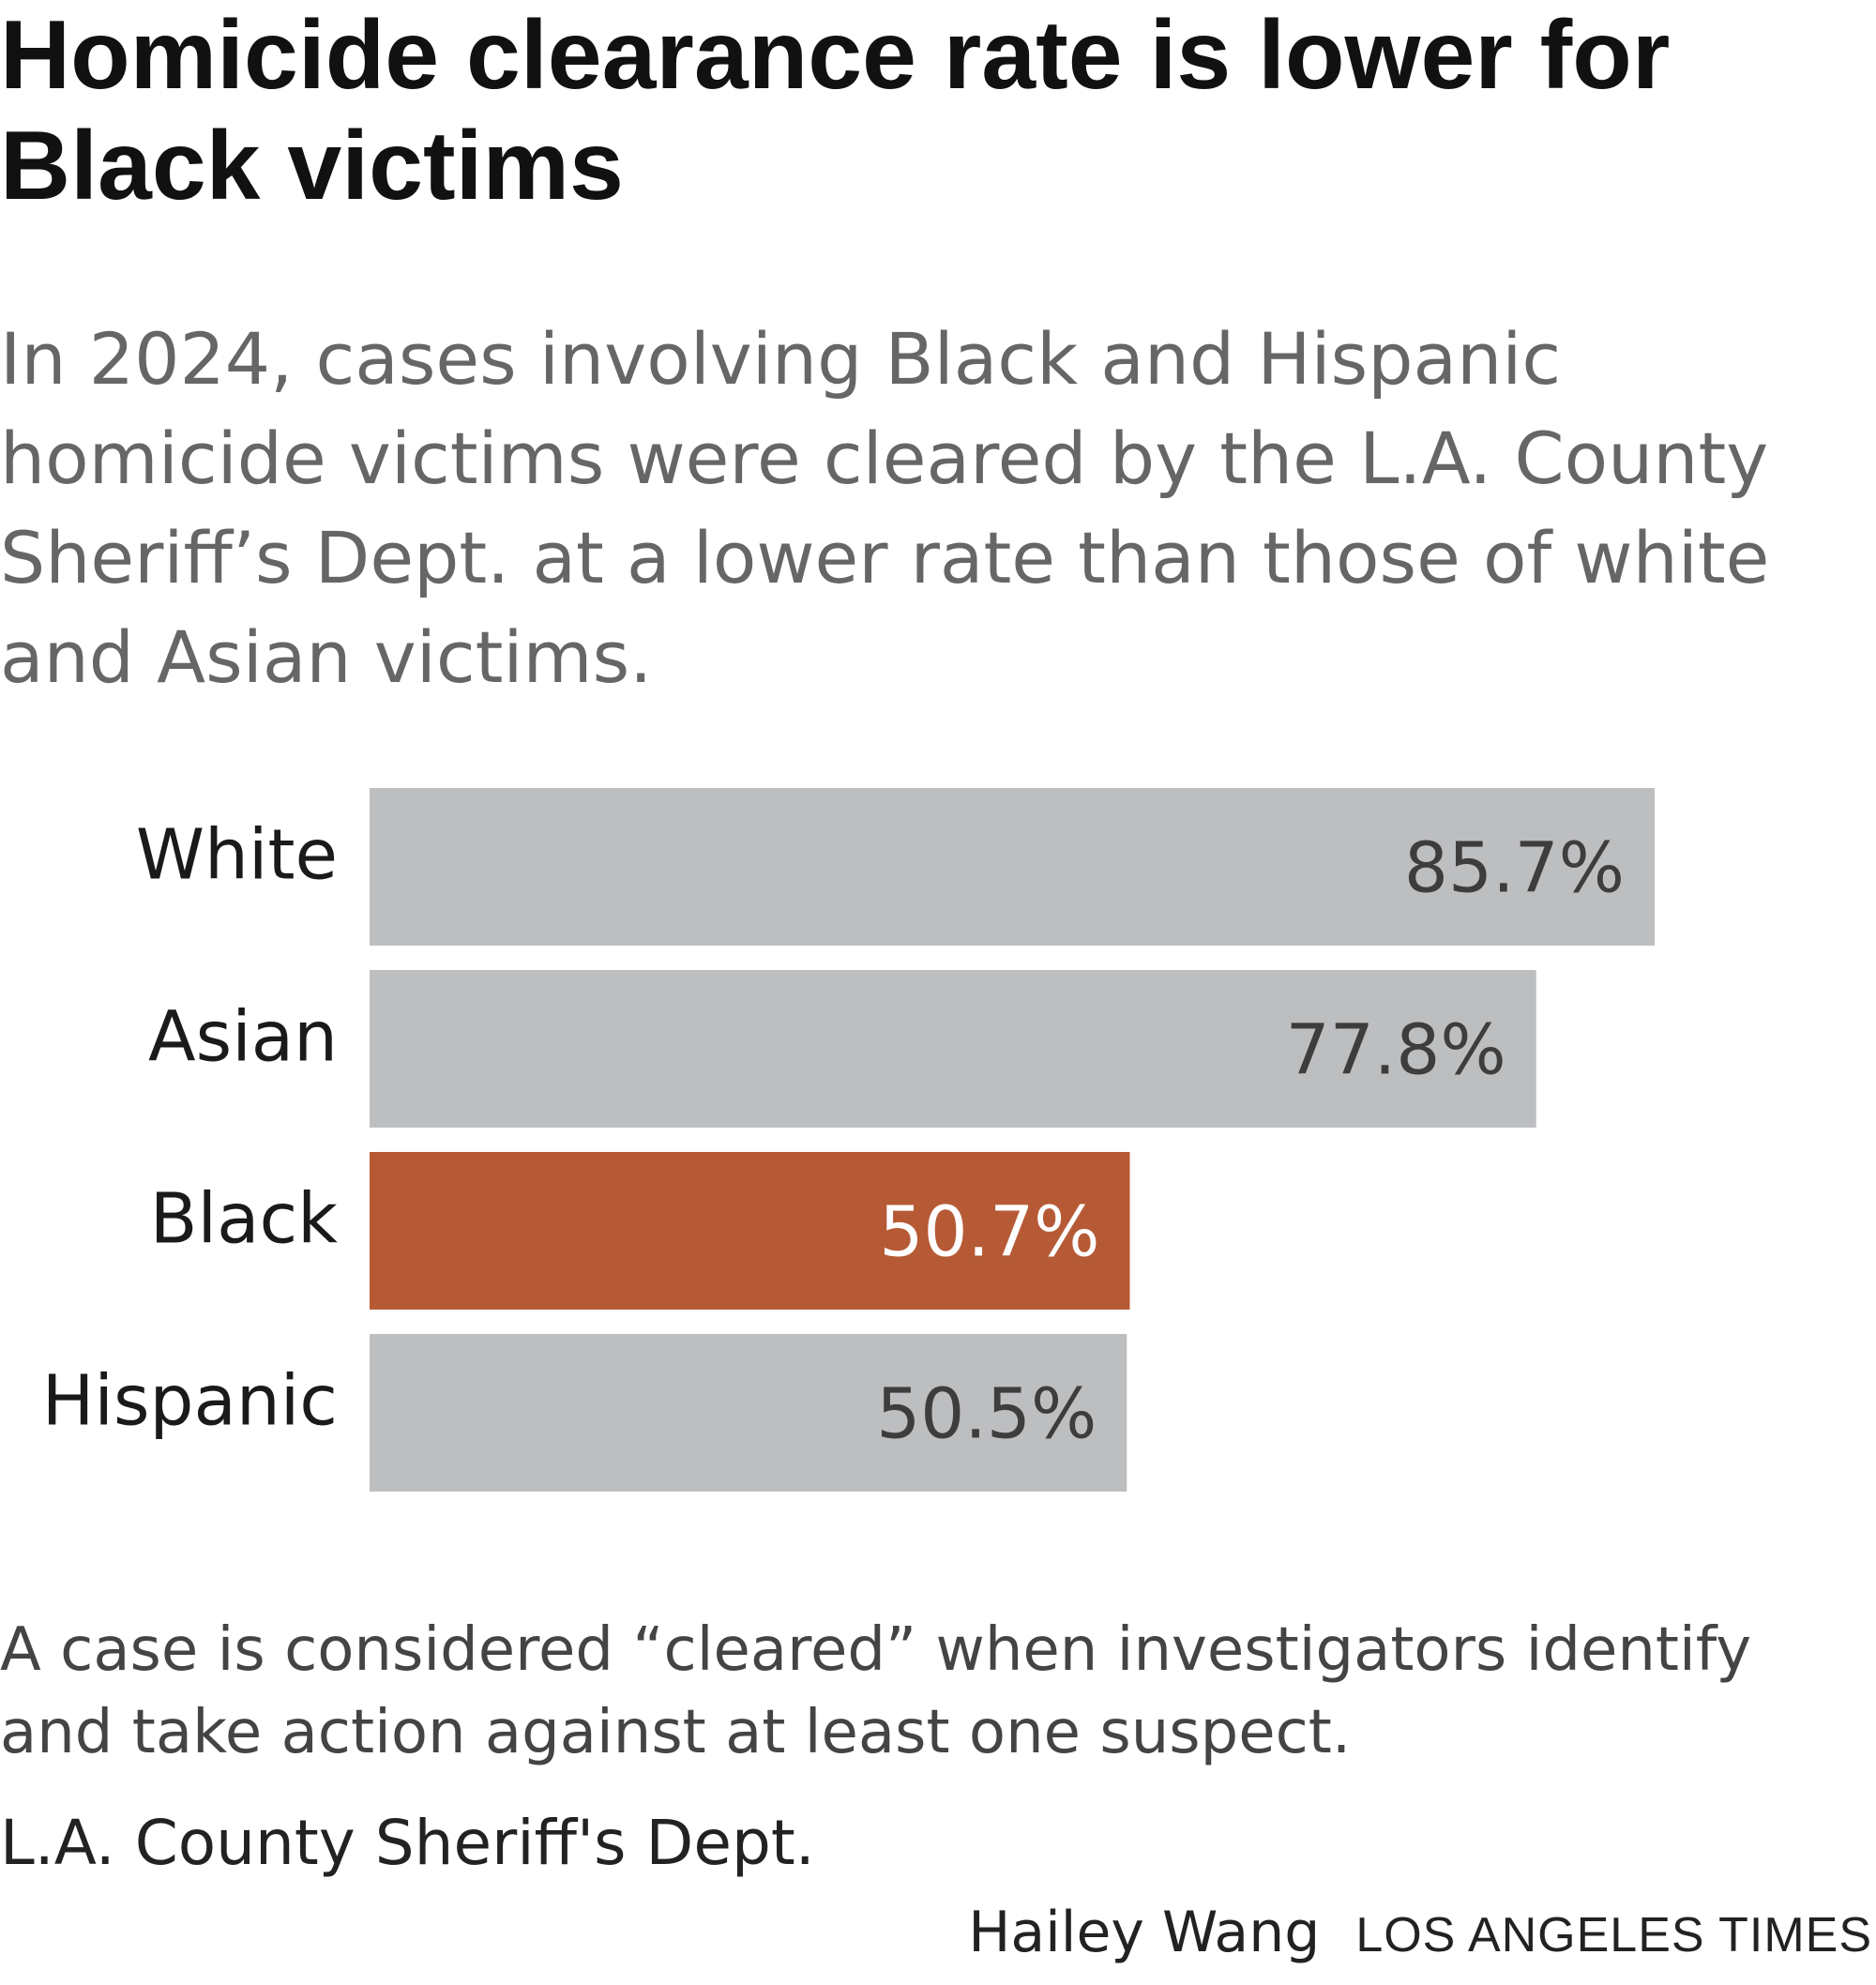  Describe the element at coordinates (1396, 1051) in the screenshot. I see `value-label-asian: 77.8%` at that location.